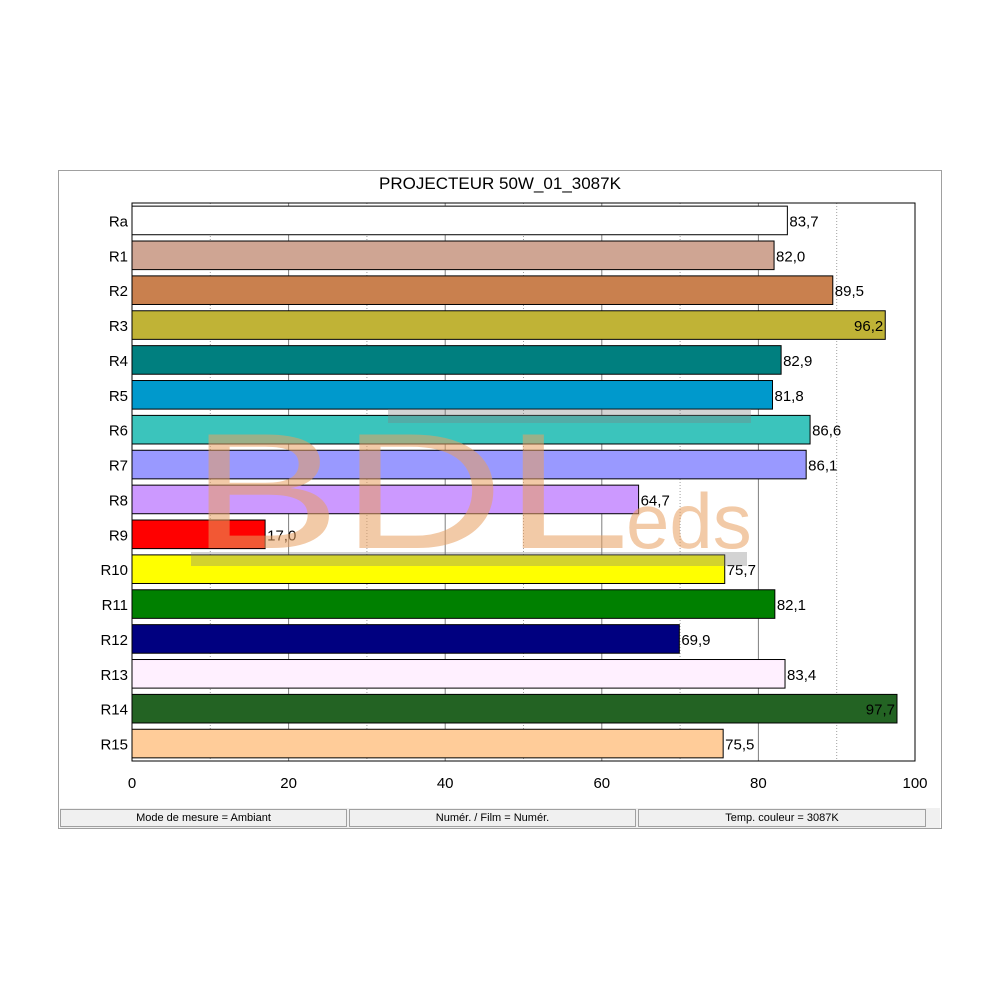  I want to click on value-label-r7: 86,1, so click(822, 466).